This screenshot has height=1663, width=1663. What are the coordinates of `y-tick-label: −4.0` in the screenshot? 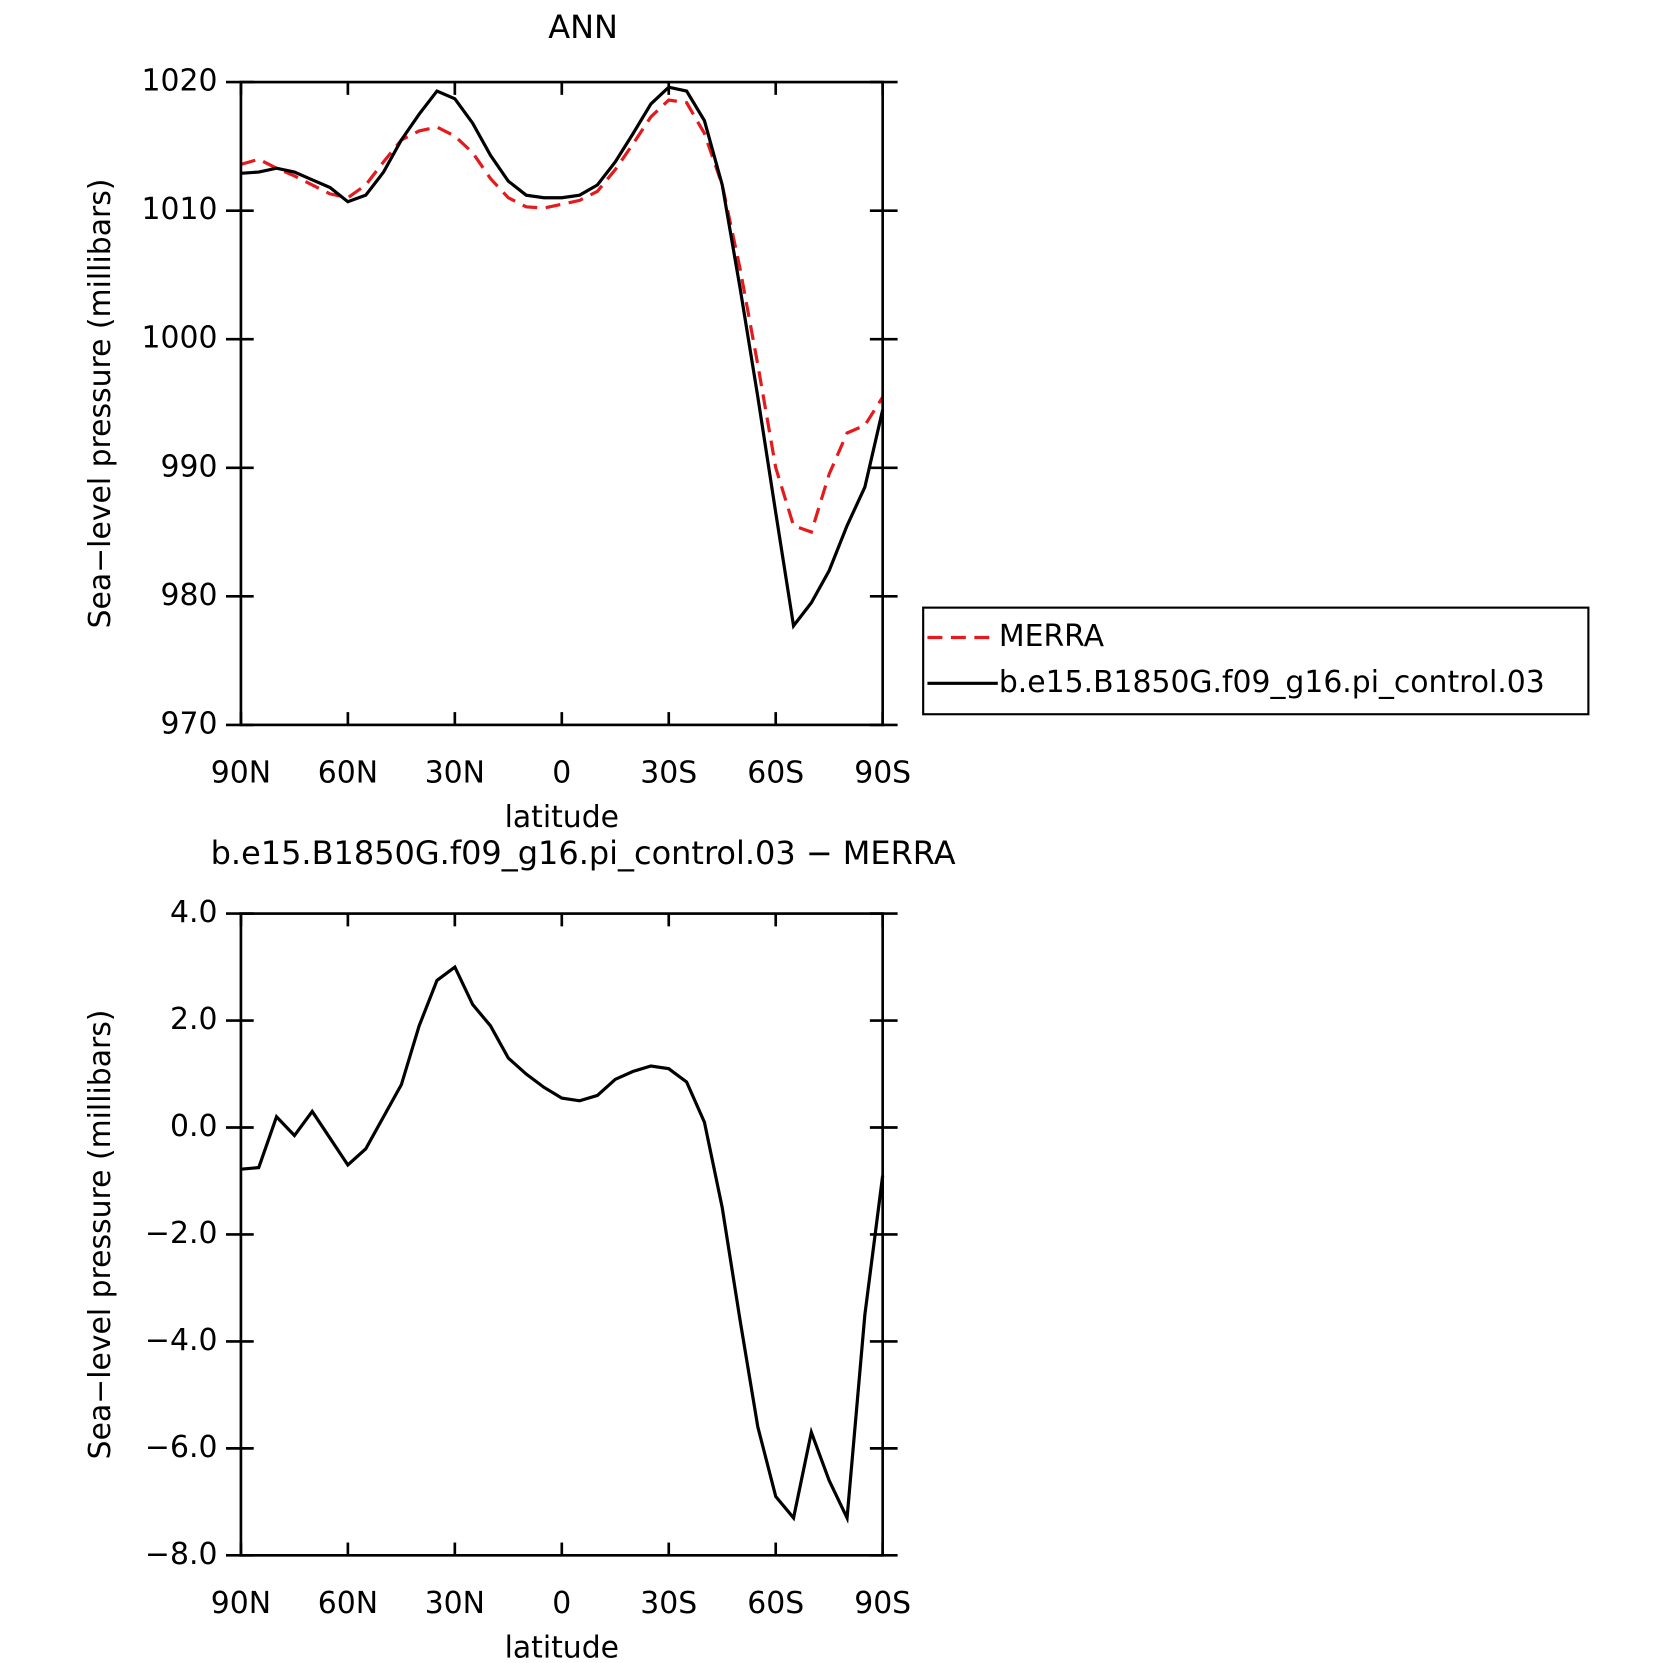 It's located at (181, 1340).